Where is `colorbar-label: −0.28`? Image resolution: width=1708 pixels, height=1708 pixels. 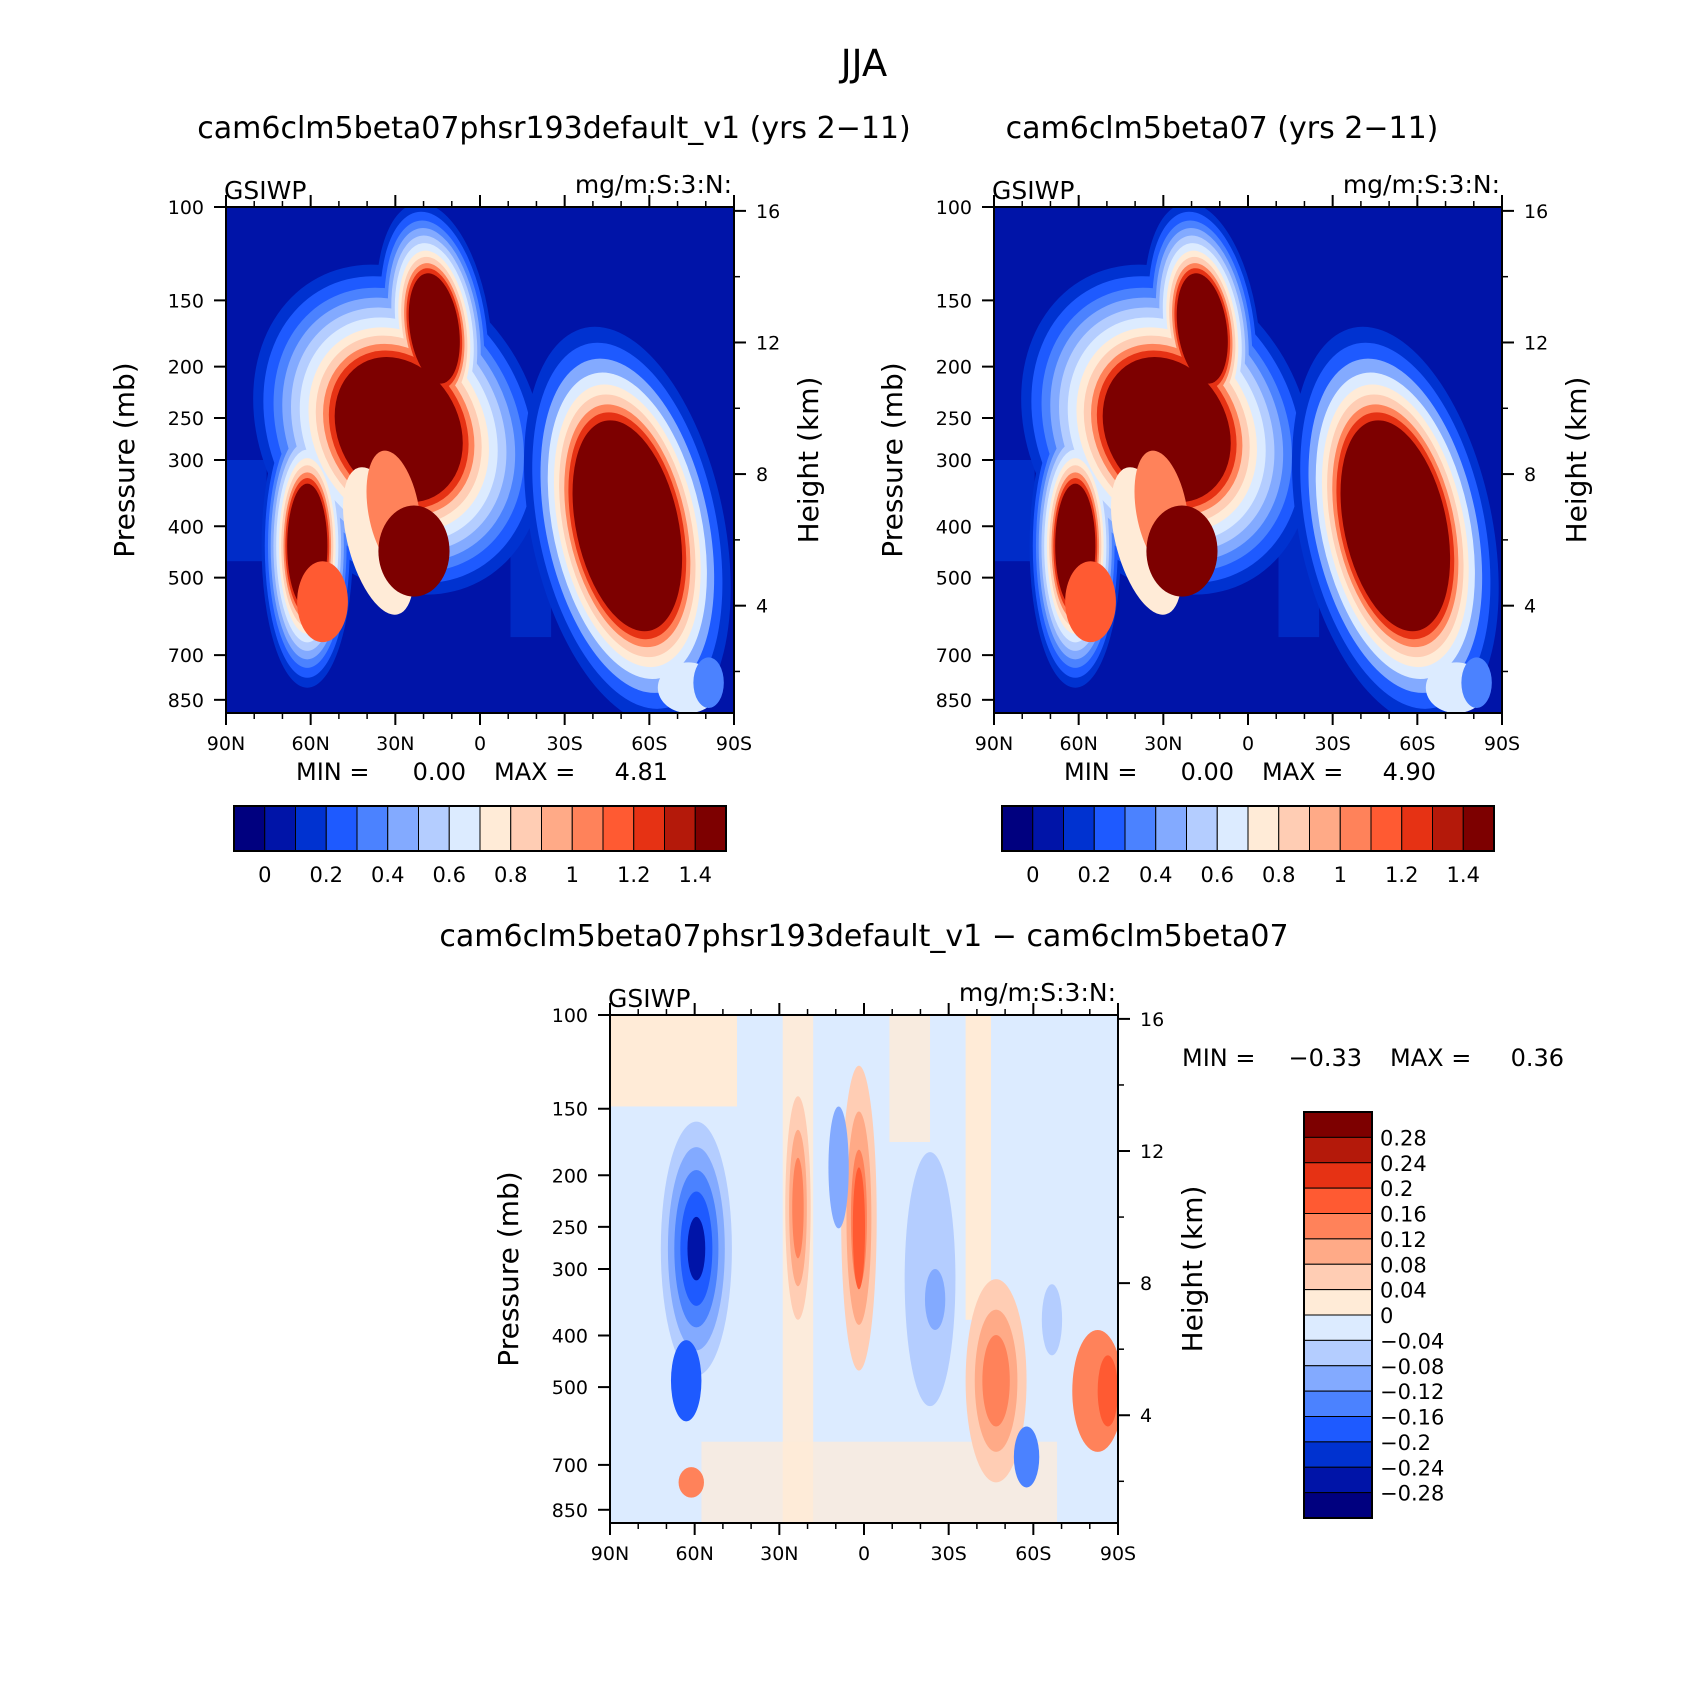 colorbar-label: −0.28 is located at coordinates (1412, 1494).